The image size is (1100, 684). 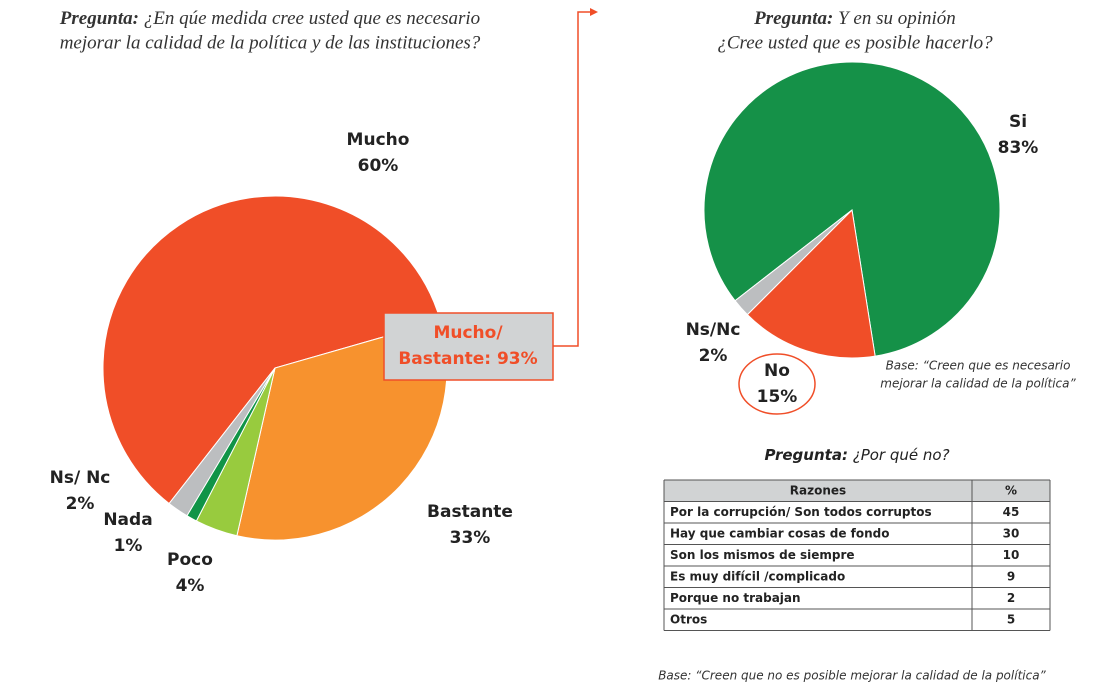 What do you see at coordinates (1011, 598) in the screenshot?
I see `table-cell: 2` at bounding box center [1011, 598].